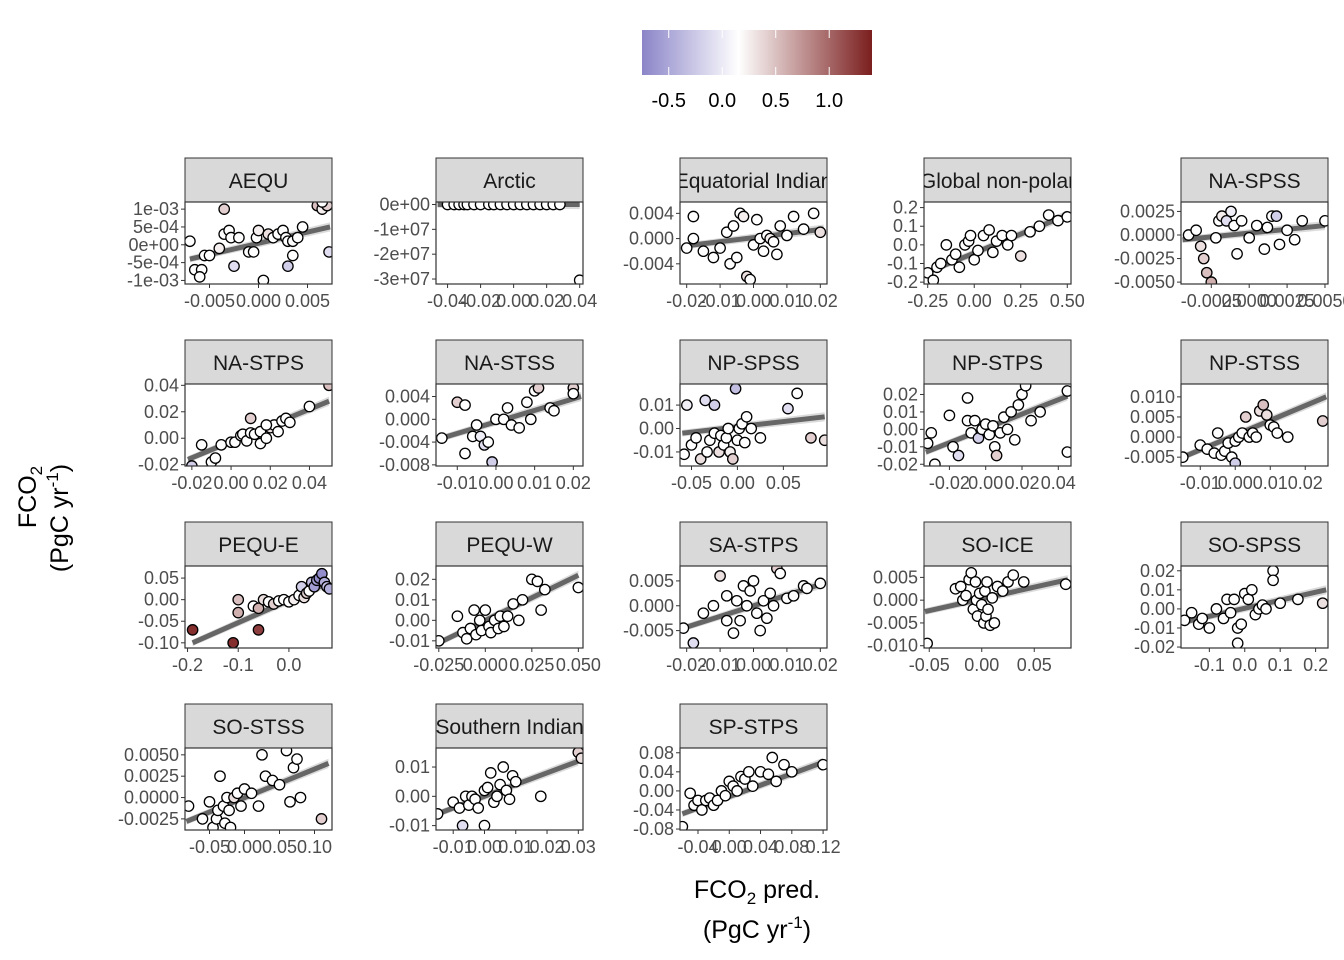 The width and height of the screenshot is (1344, 960). I want to click on panel-title: PEQU-W, so click(509, 545).